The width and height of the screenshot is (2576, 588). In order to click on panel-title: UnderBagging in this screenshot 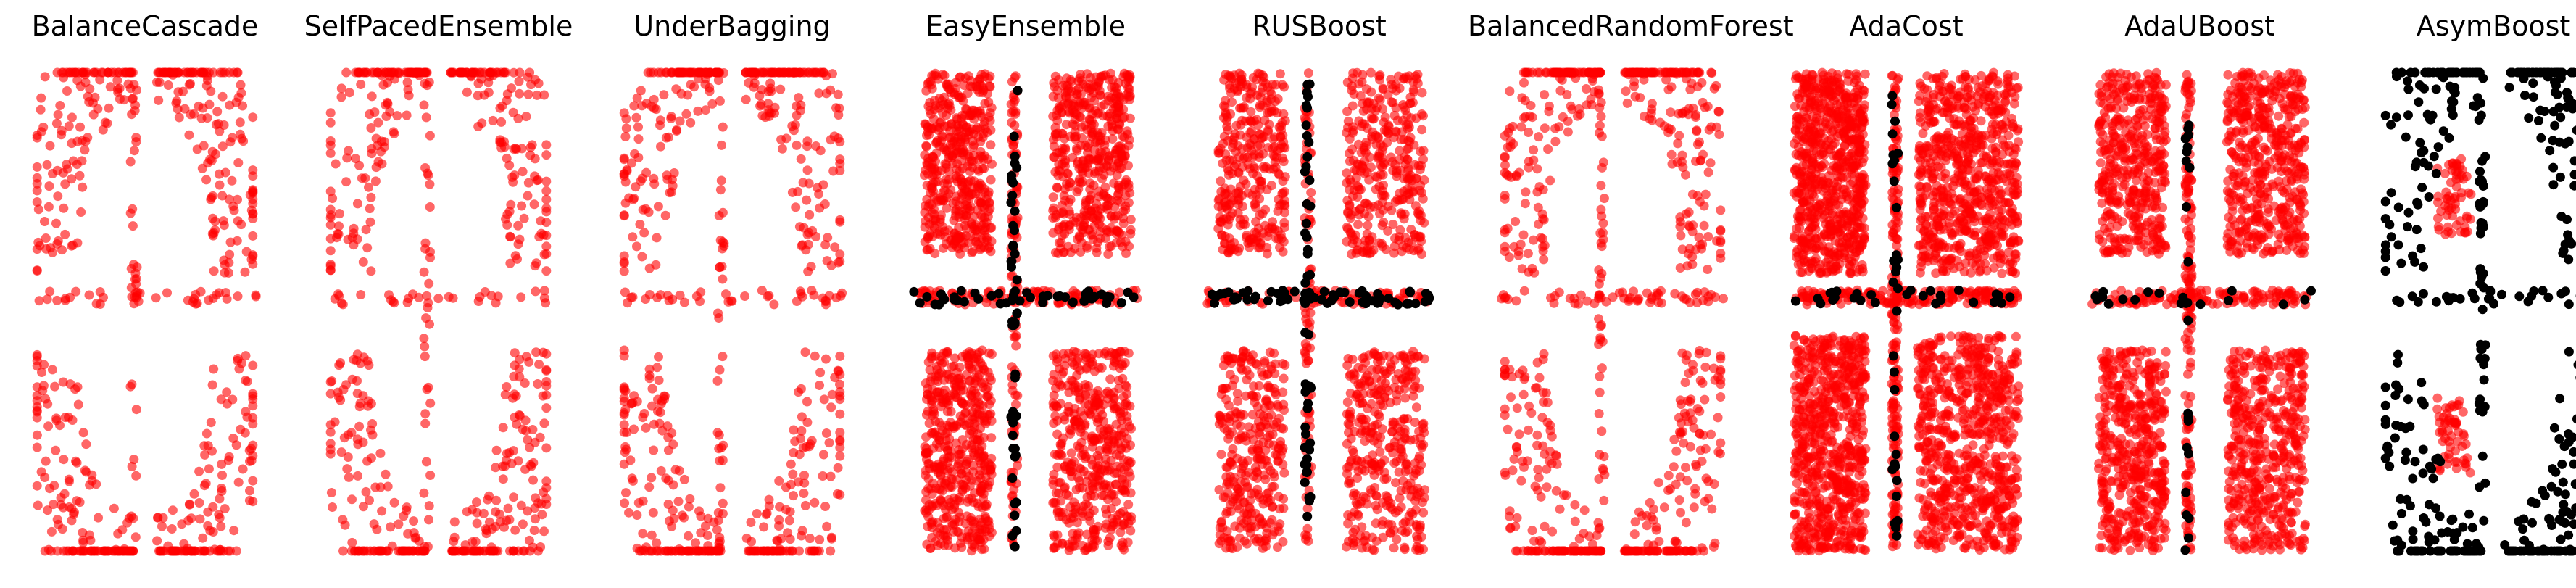, I will do `click(732, 26)`.